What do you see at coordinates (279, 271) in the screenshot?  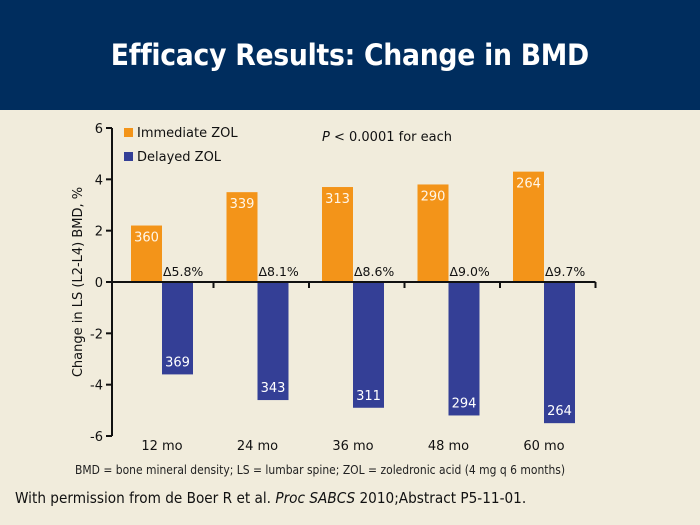 I see `difference-label: Δ8.1%` at bounding box center [279, 271].